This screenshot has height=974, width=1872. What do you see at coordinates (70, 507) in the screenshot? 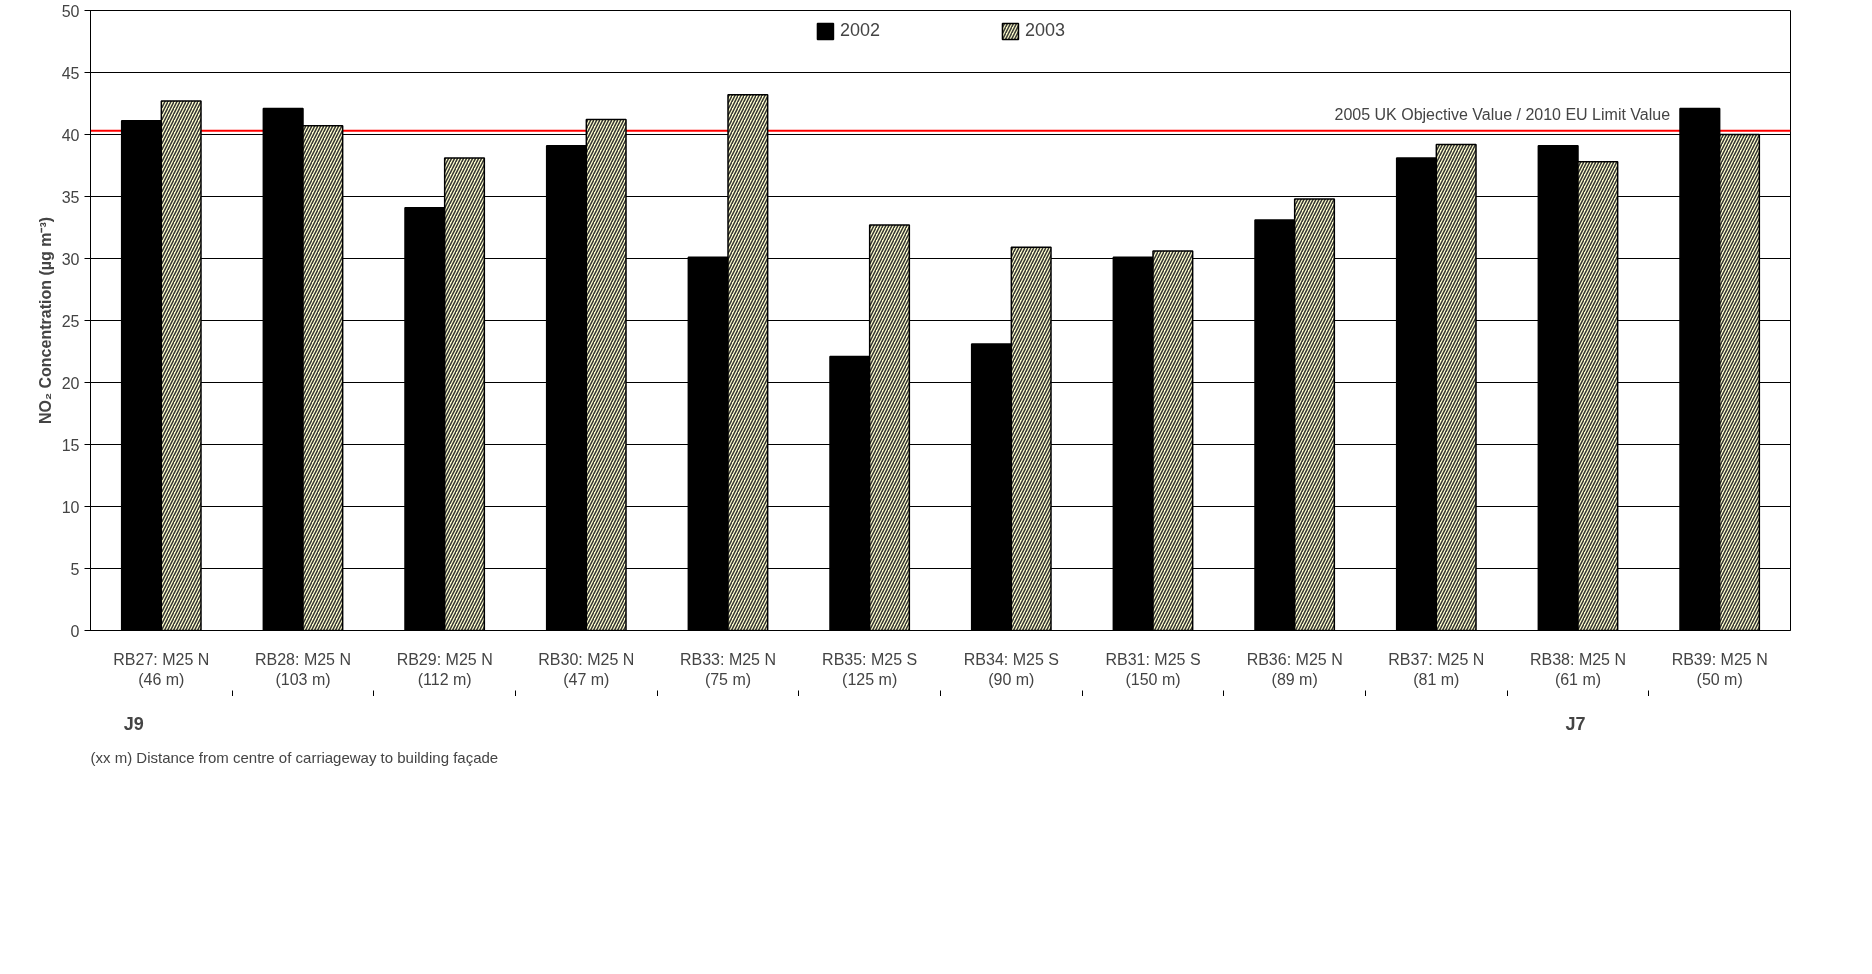
I see `y-tick-label: 10` at bounding box center [70, 507].